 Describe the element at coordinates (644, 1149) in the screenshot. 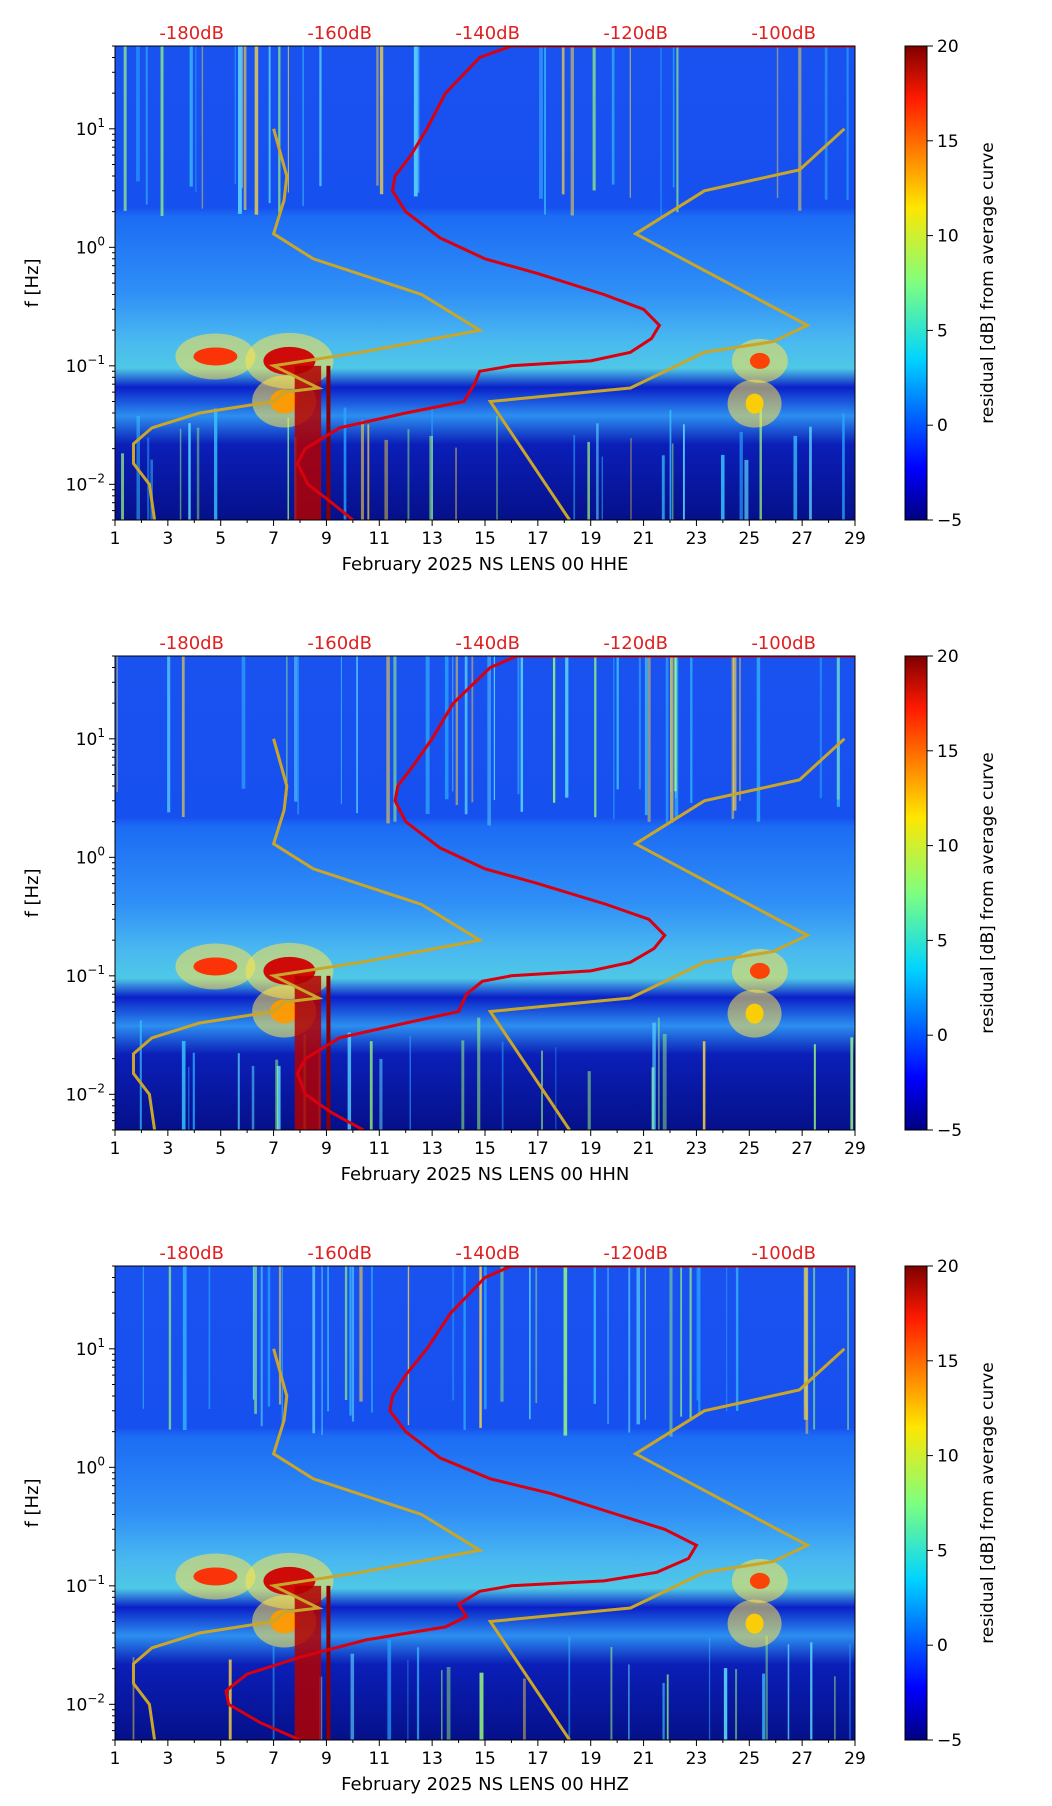

I see `x-tick-label: 21` at that location.